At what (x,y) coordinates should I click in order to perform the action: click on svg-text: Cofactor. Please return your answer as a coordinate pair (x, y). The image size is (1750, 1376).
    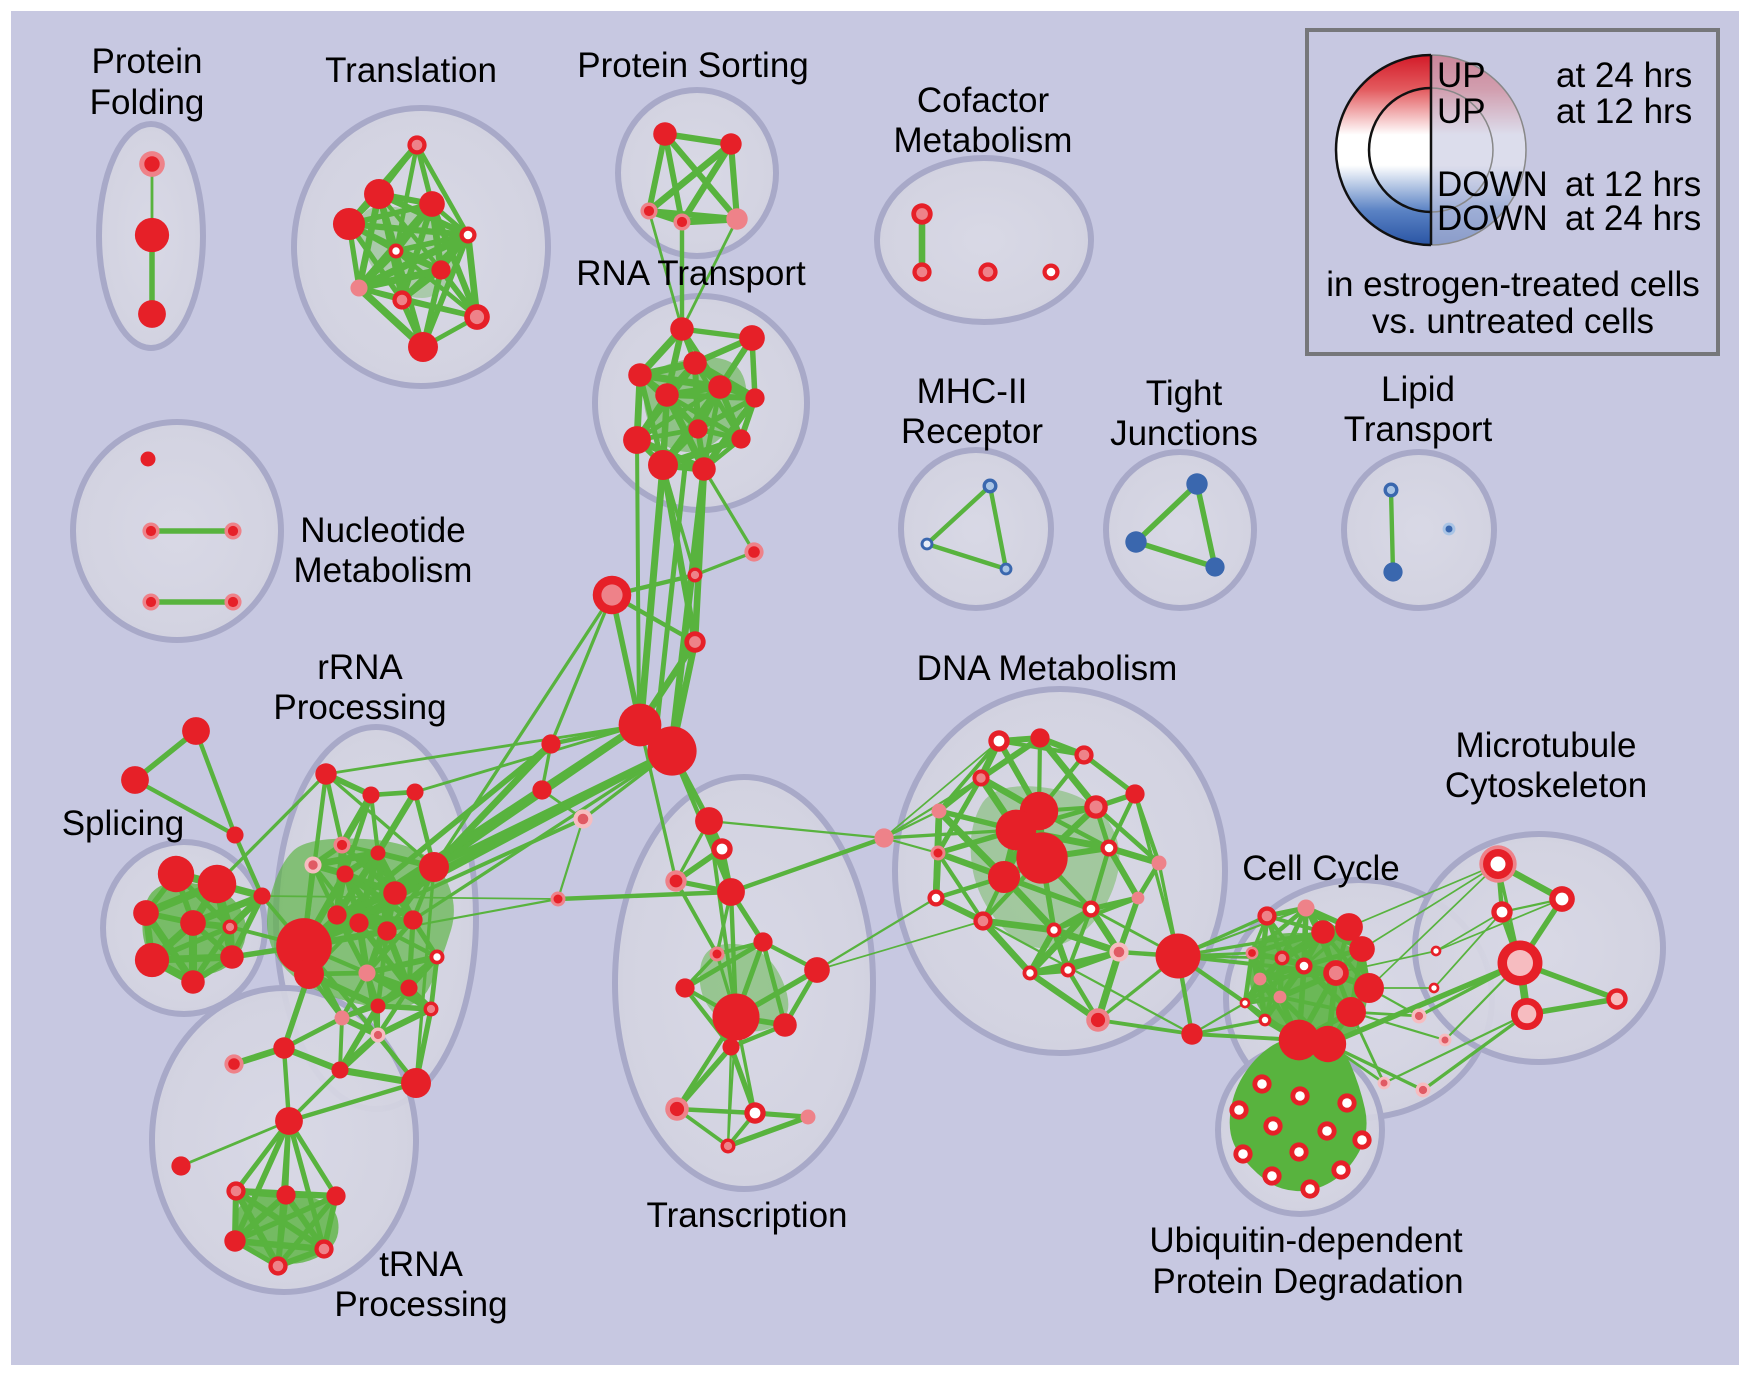
    Looking at the image, I should click on (983, 100).